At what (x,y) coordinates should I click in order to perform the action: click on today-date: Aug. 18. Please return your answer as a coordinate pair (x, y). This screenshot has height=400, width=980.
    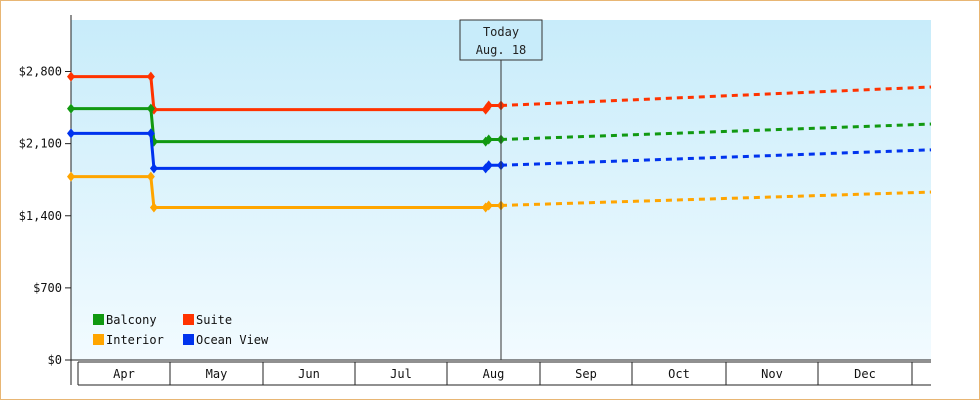
    Looking at the image, I should click on (501, 50).